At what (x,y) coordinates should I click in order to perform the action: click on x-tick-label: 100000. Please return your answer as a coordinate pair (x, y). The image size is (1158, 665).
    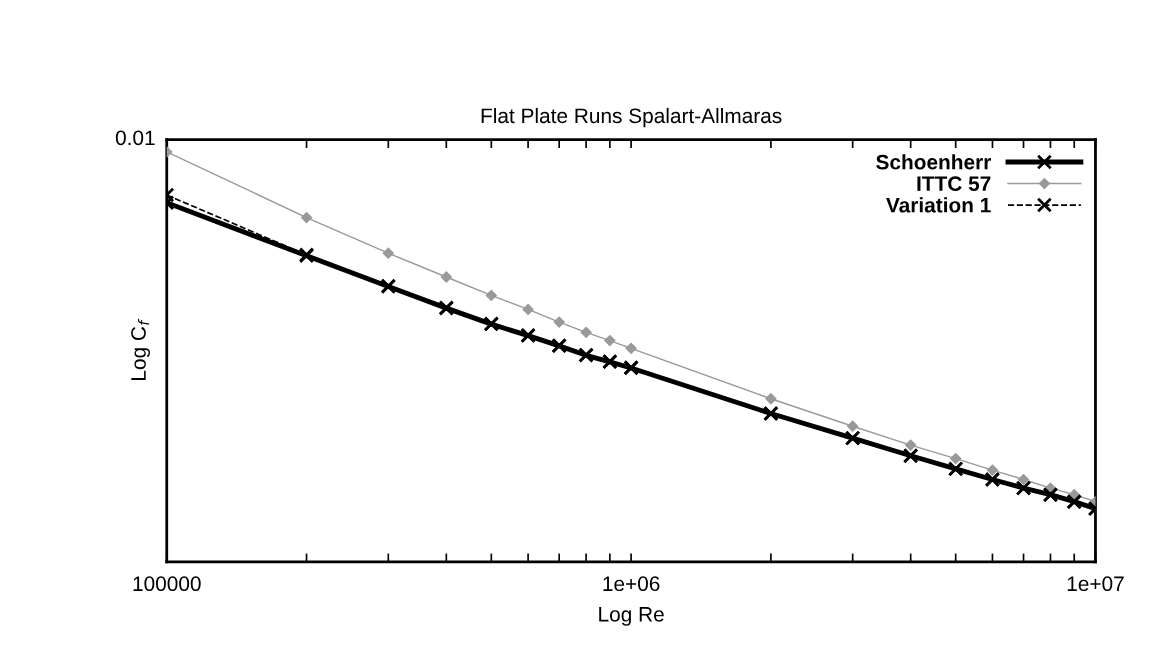
    Looking at the image, I should click on (167, 584).